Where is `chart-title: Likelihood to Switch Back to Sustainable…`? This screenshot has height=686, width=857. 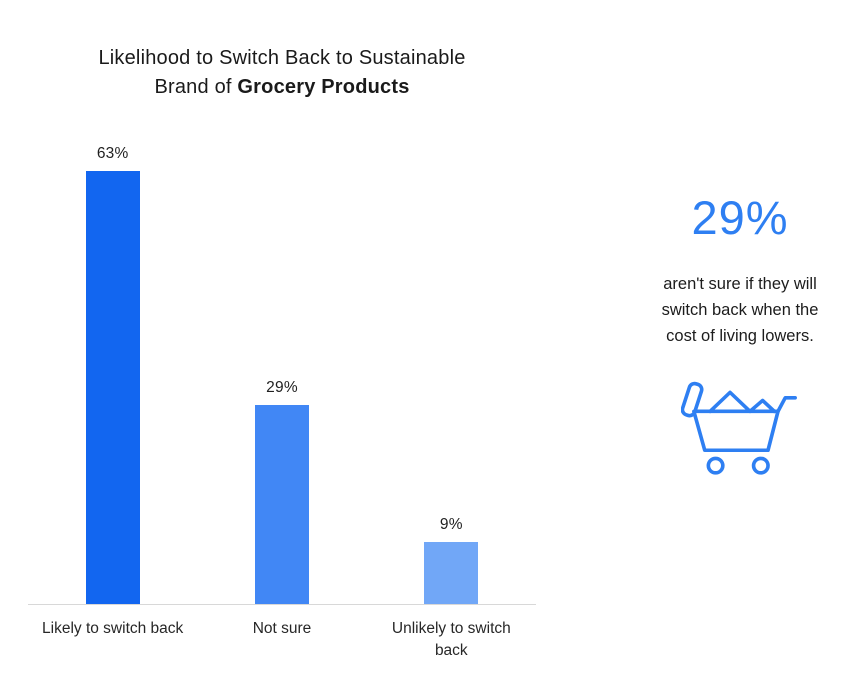
chart-title: Likelihood to Switch Back to Sustainable… is located at coordinates (282, 73).